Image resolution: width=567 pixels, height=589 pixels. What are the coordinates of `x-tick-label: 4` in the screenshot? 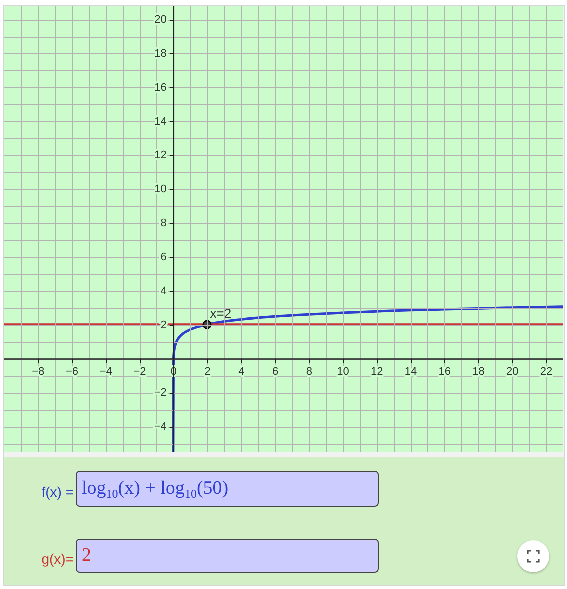 It's located at (241, 372).